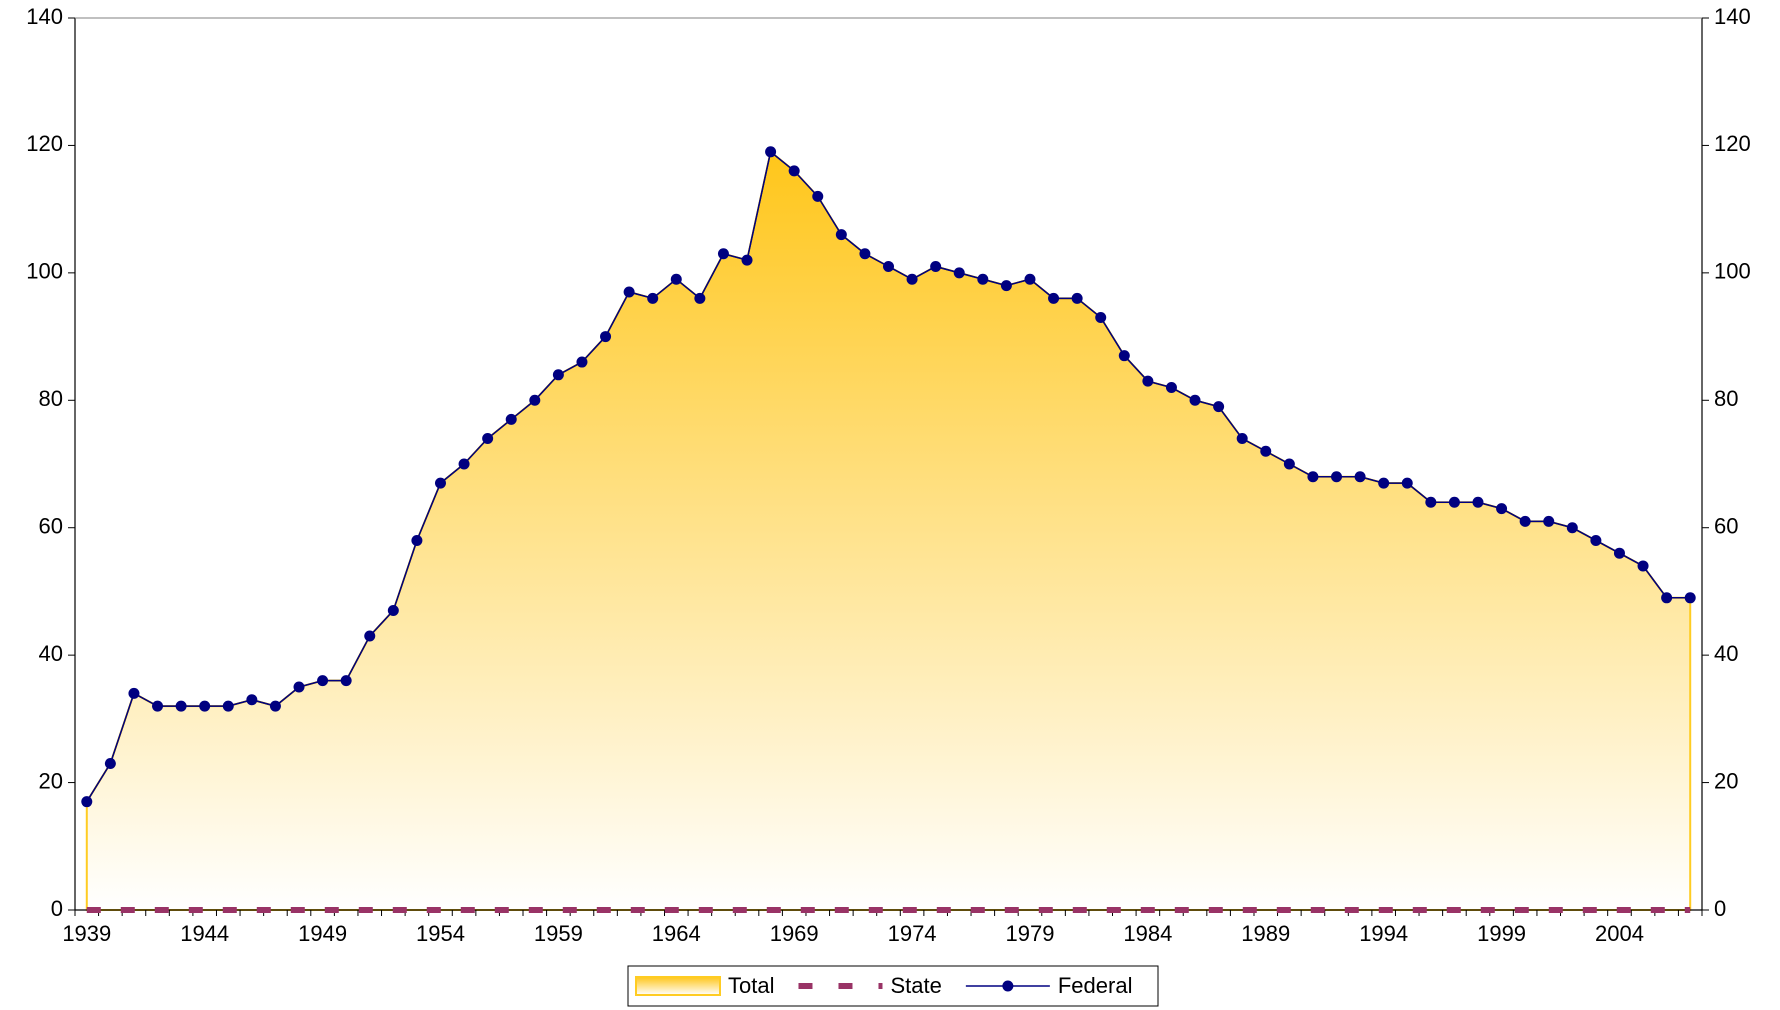  I want to click on y2-tick-label: 20, so click(1726, 780).